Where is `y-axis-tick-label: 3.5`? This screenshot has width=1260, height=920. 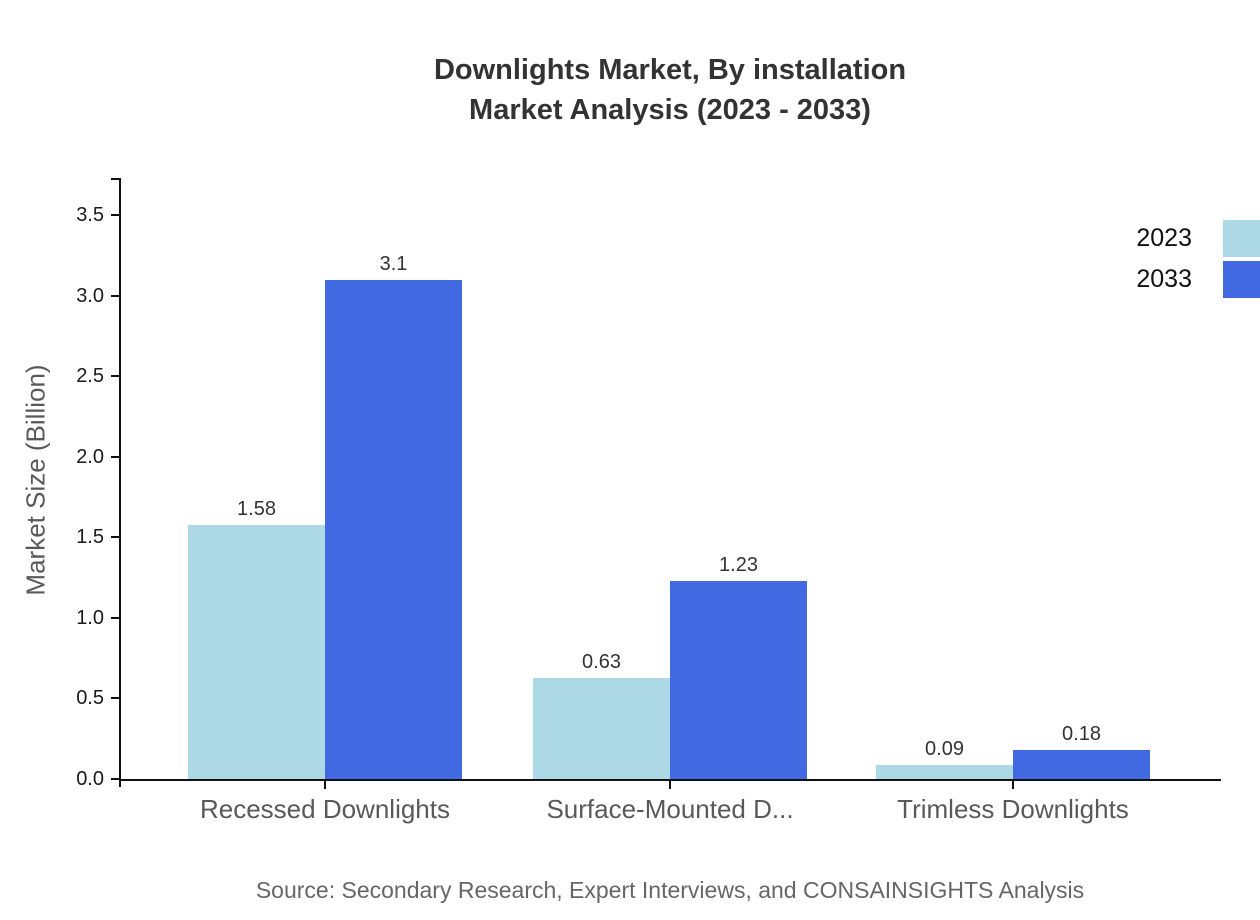
y-axis-tick-label: 3.5 is located at coordinates (90, 215).